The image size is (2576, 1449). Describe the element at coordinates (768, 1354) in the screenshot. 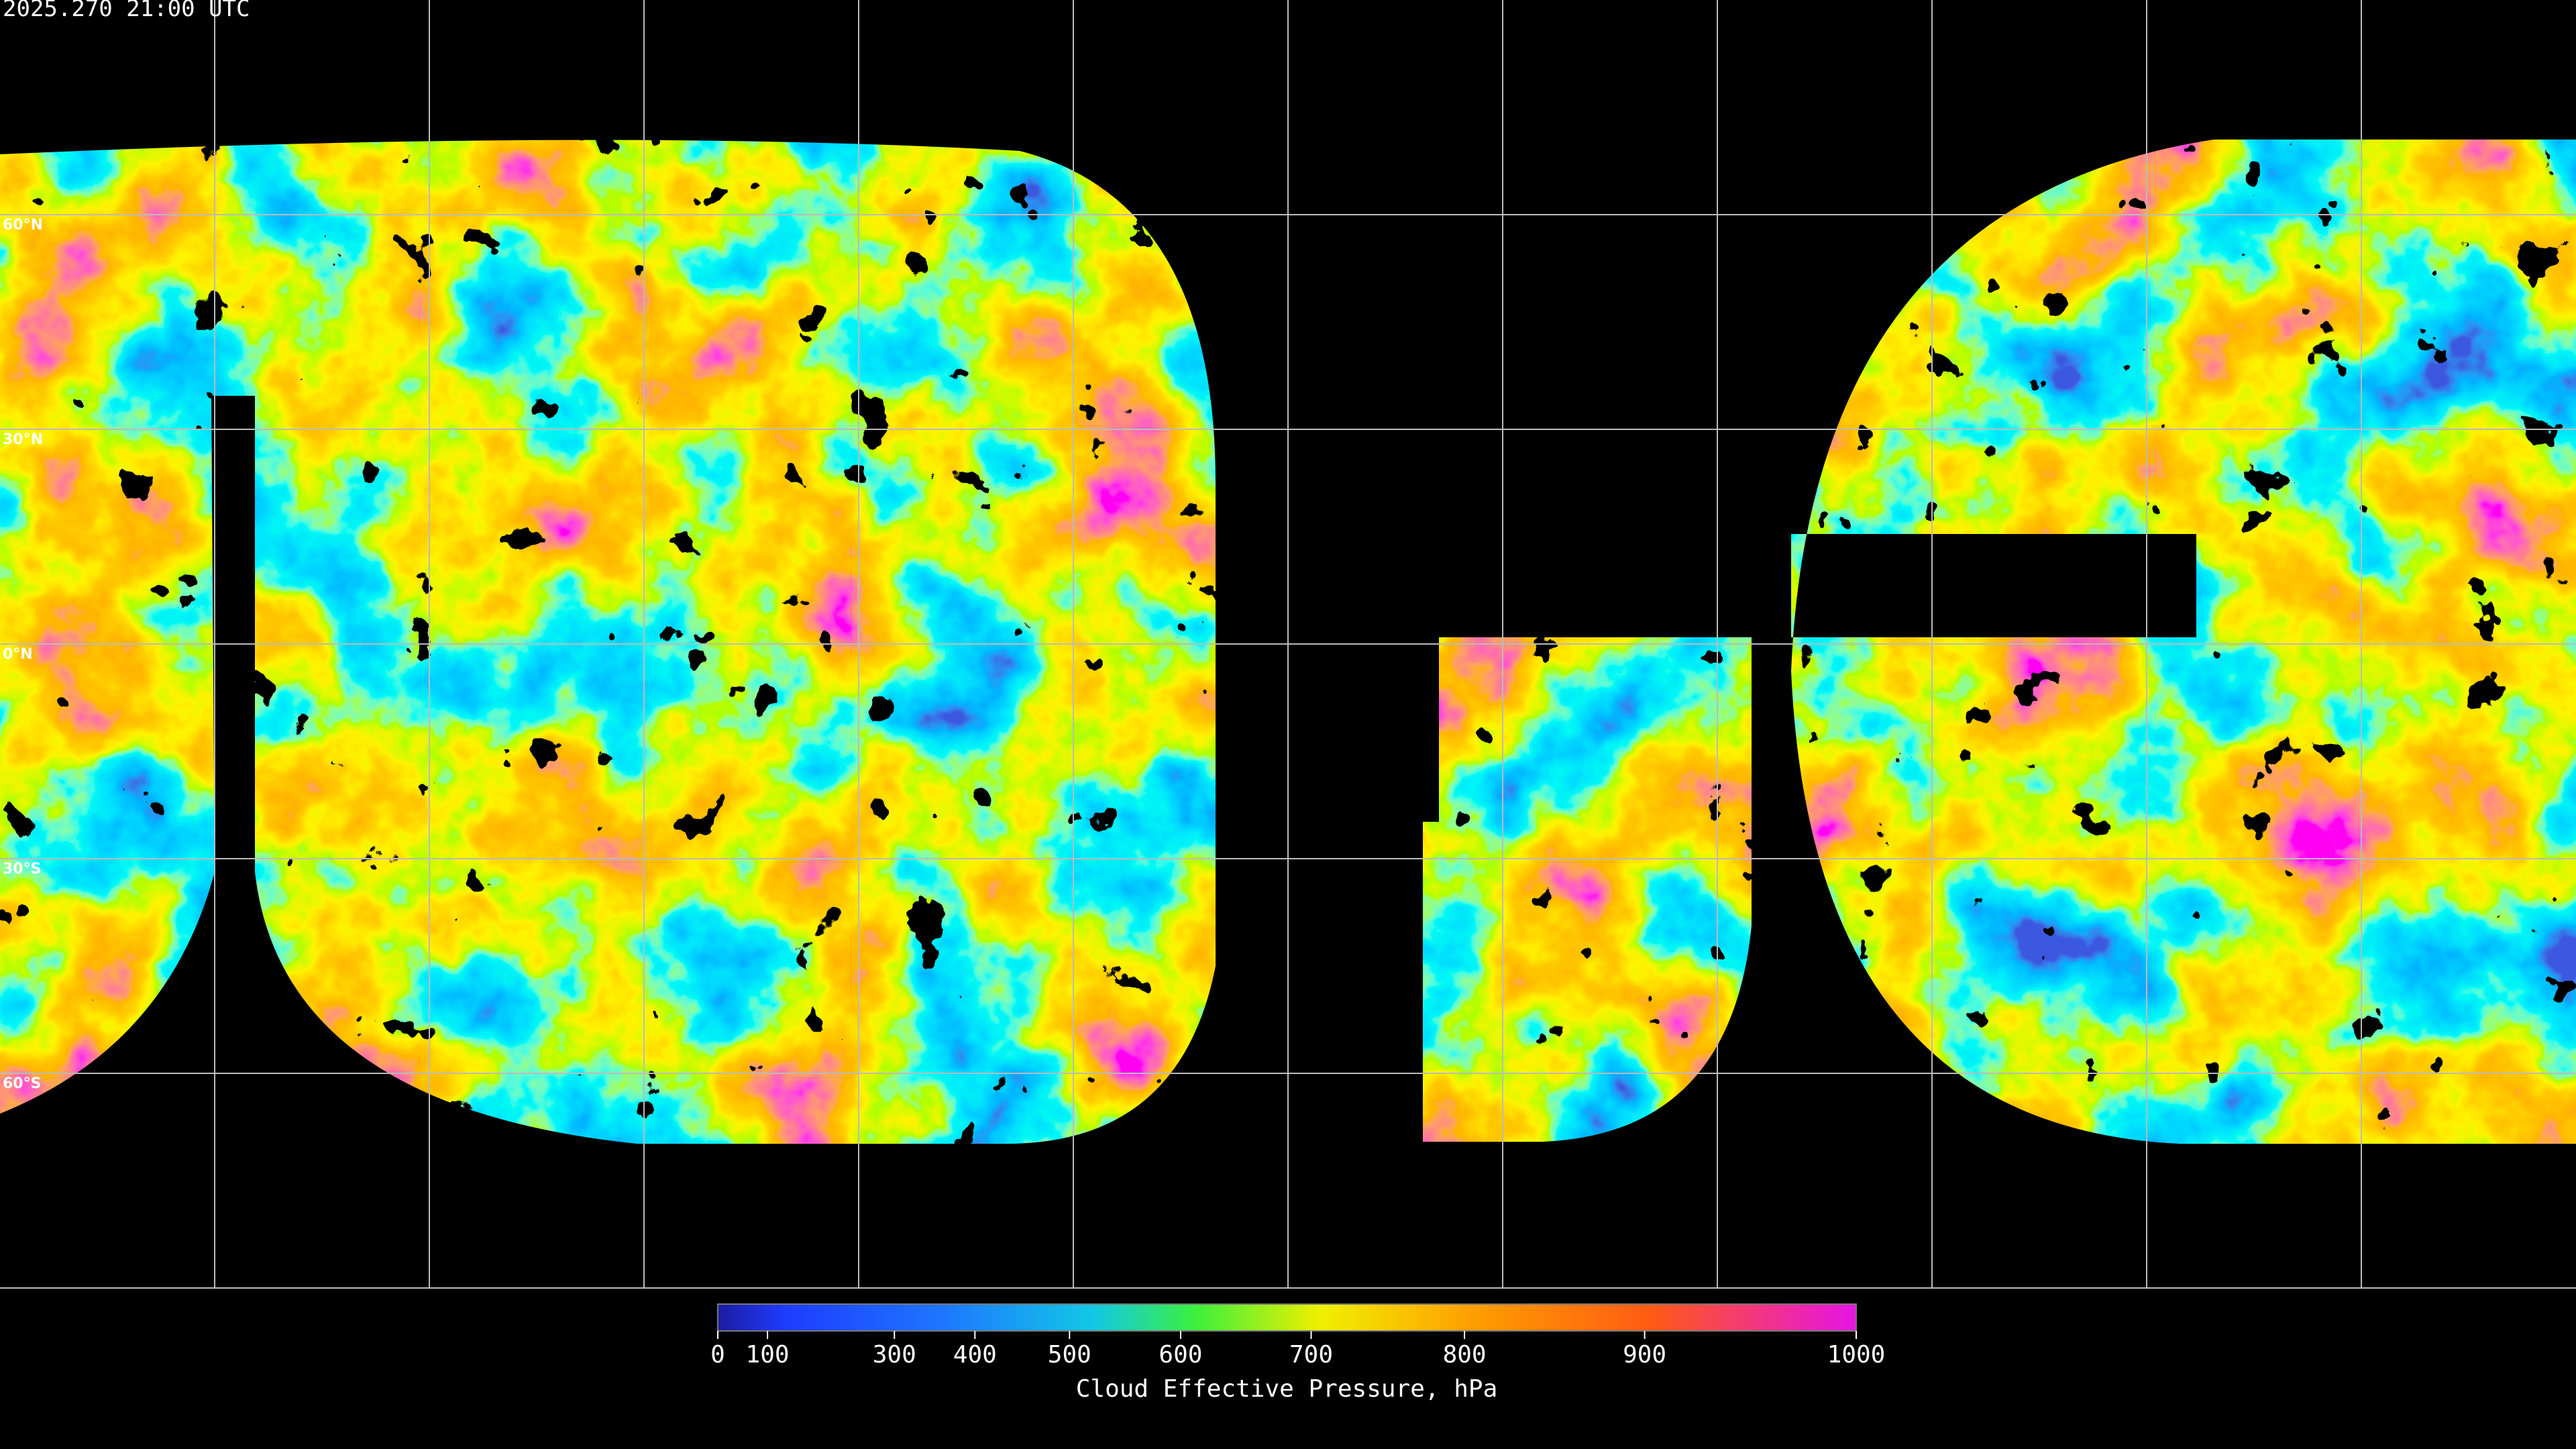

I see `colorbar-tick-label: 100` at that location.